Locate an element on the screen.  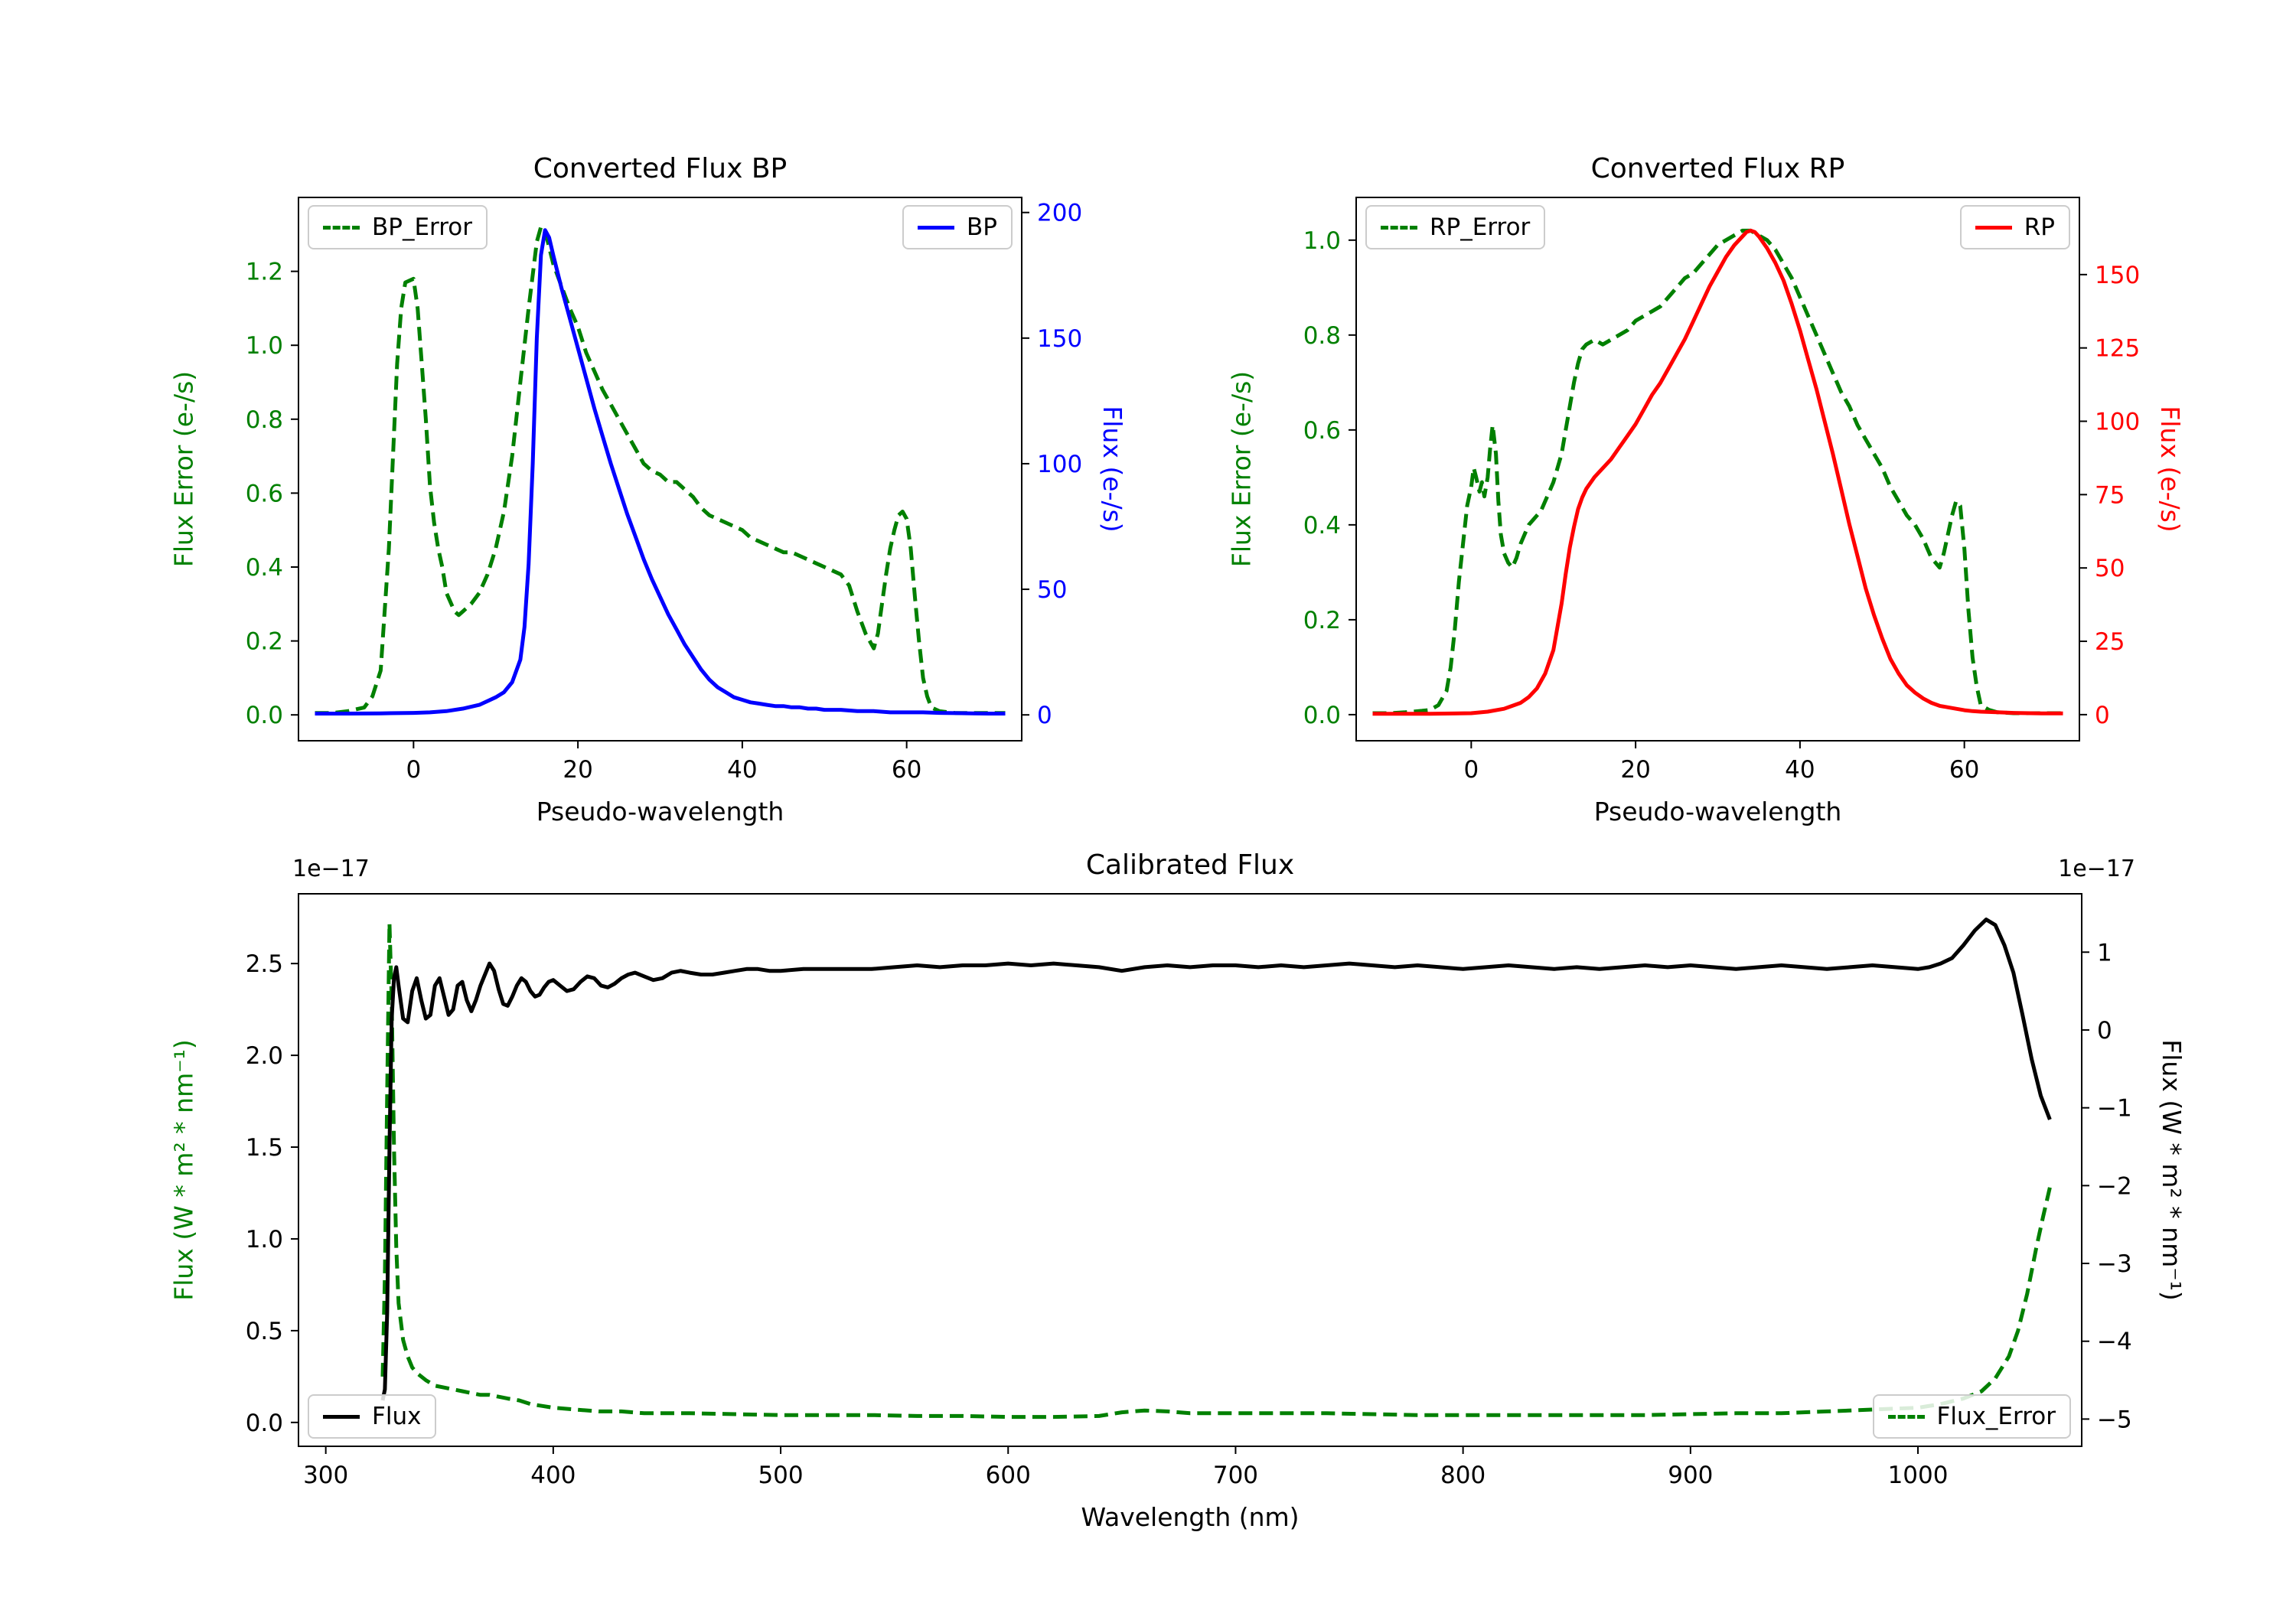
x-tick-label: 400 is located at coordinates (553, 1476).